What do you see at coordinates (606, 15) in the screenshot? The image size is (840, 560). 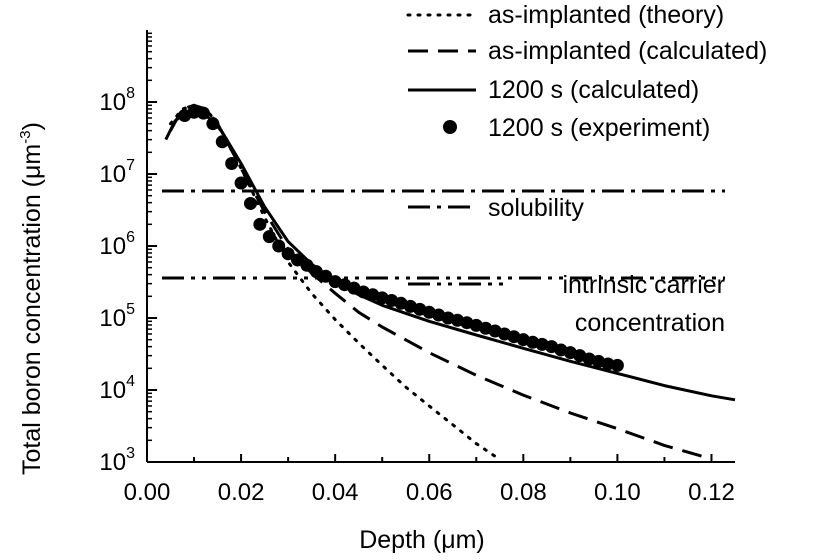 I see `legend-label-theory: as-implanted (theory)` at bounding box center [606, 15].